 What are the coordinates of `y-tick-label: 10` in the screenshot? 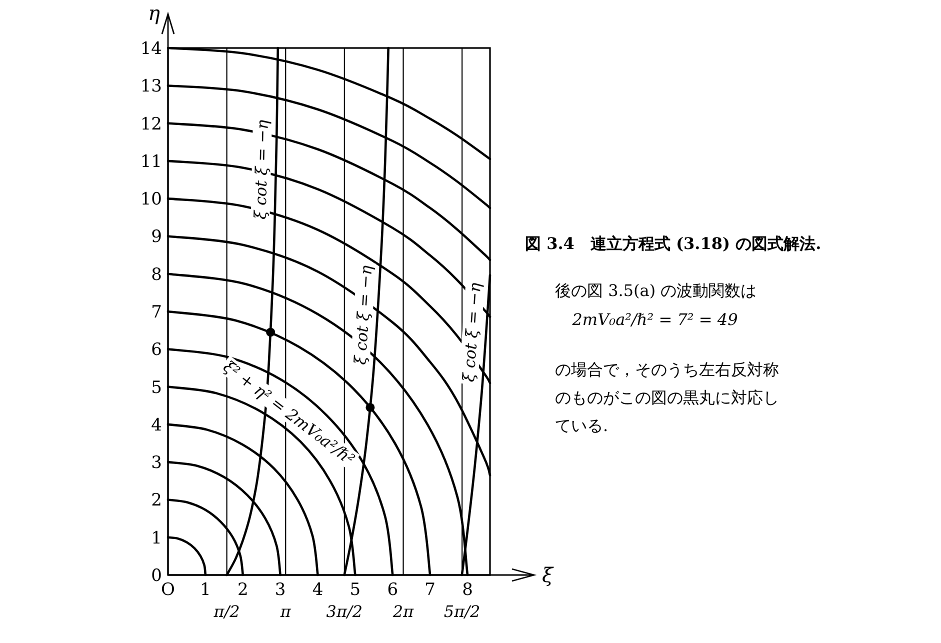 It's located at (151, 200).